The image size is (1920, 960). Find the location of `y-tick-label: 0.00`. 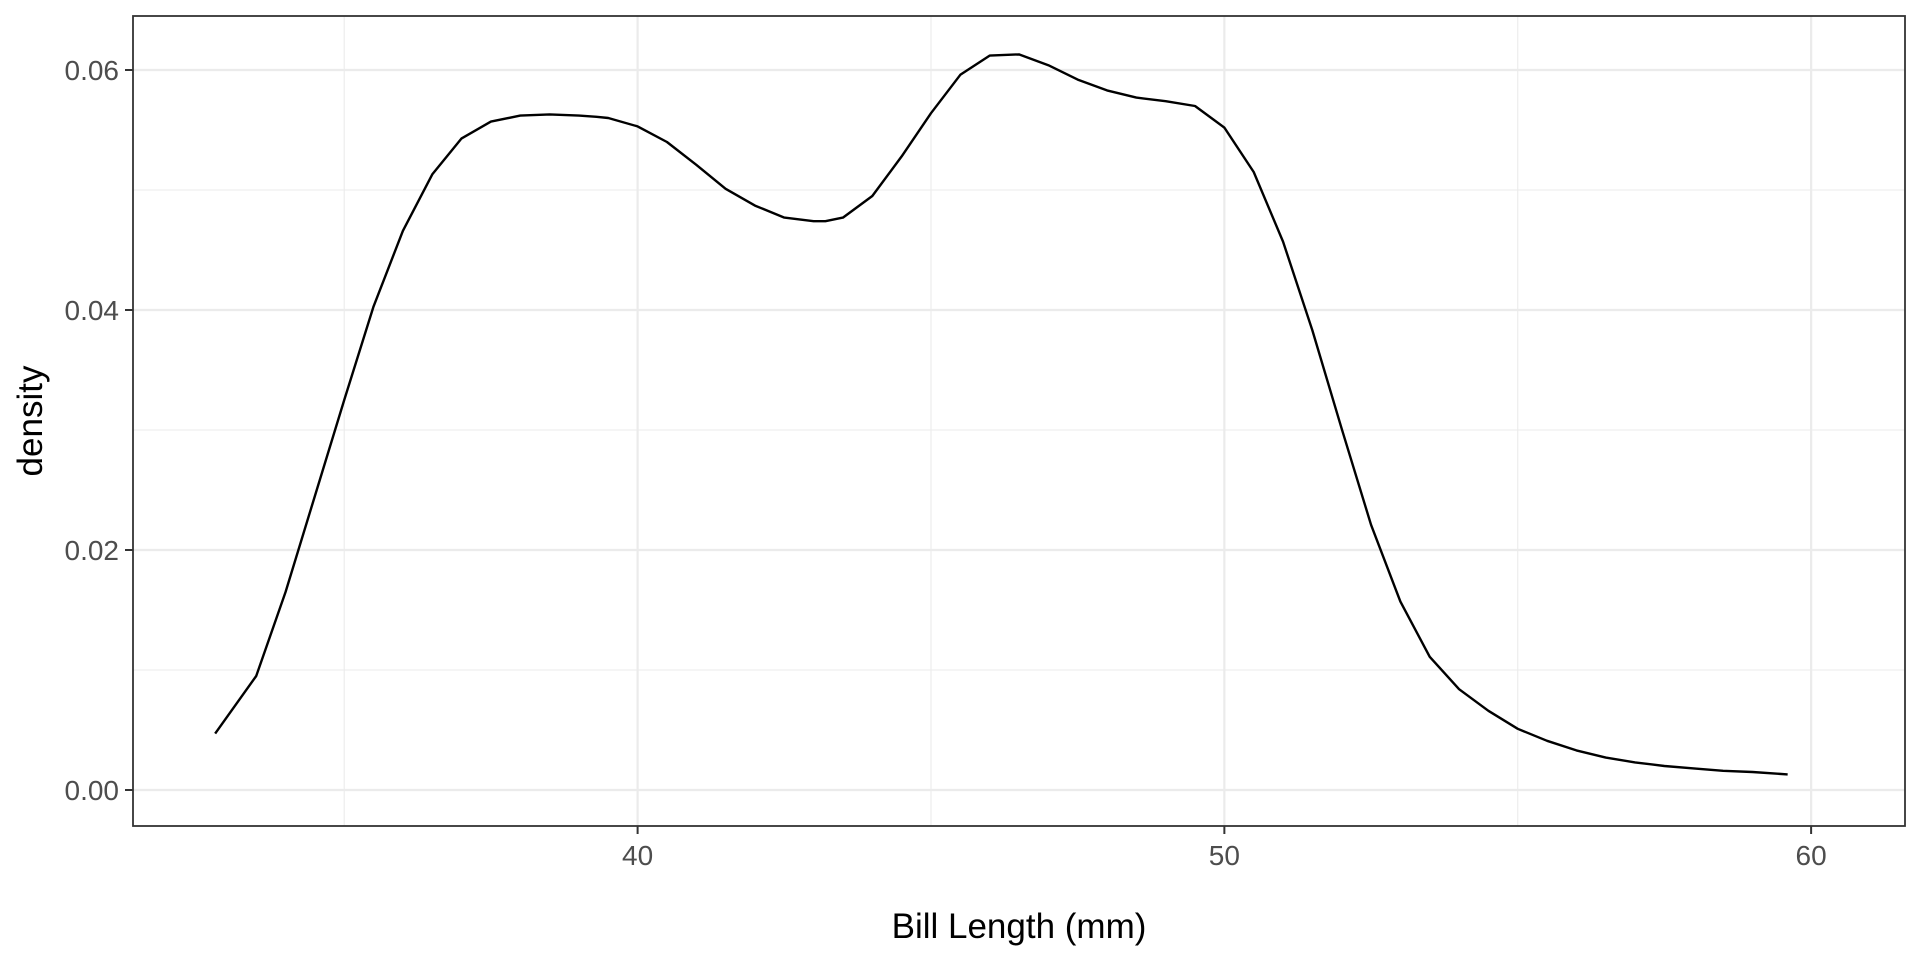

y-tick-label: 0.00 is located at coordinates (92, 790).